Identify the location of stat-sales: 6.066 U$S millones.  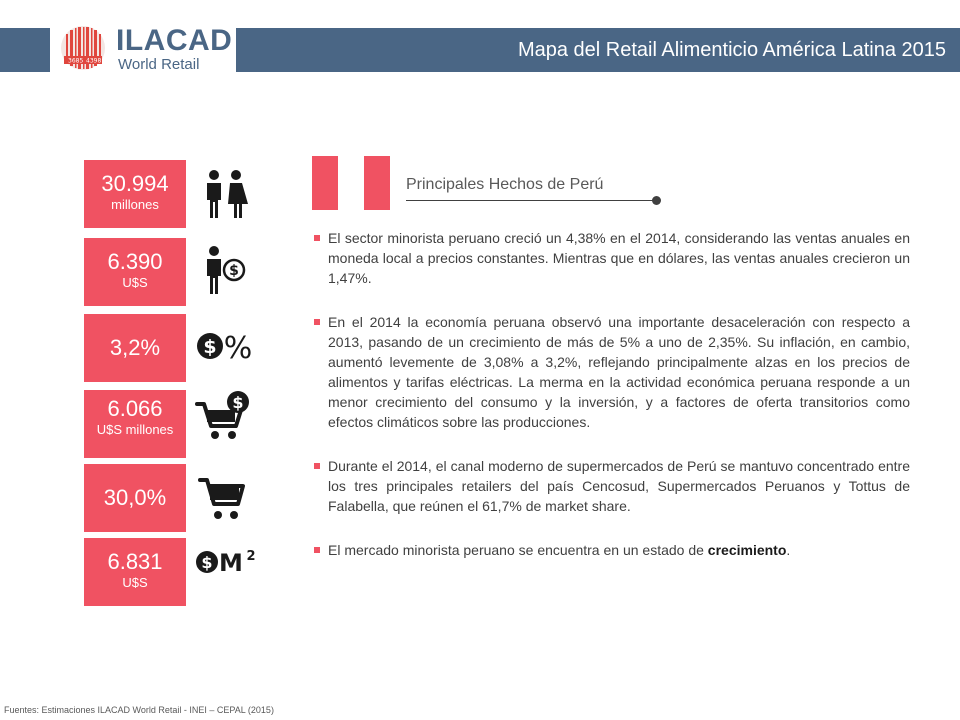
(135, 424).